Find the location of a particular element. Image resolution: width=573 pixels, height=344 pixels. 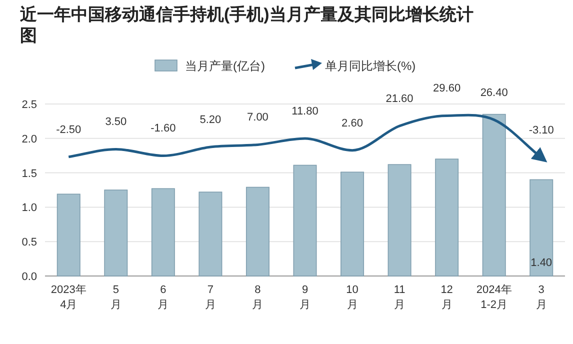

data-label: 2.60 is located at coordinates (352, 123).